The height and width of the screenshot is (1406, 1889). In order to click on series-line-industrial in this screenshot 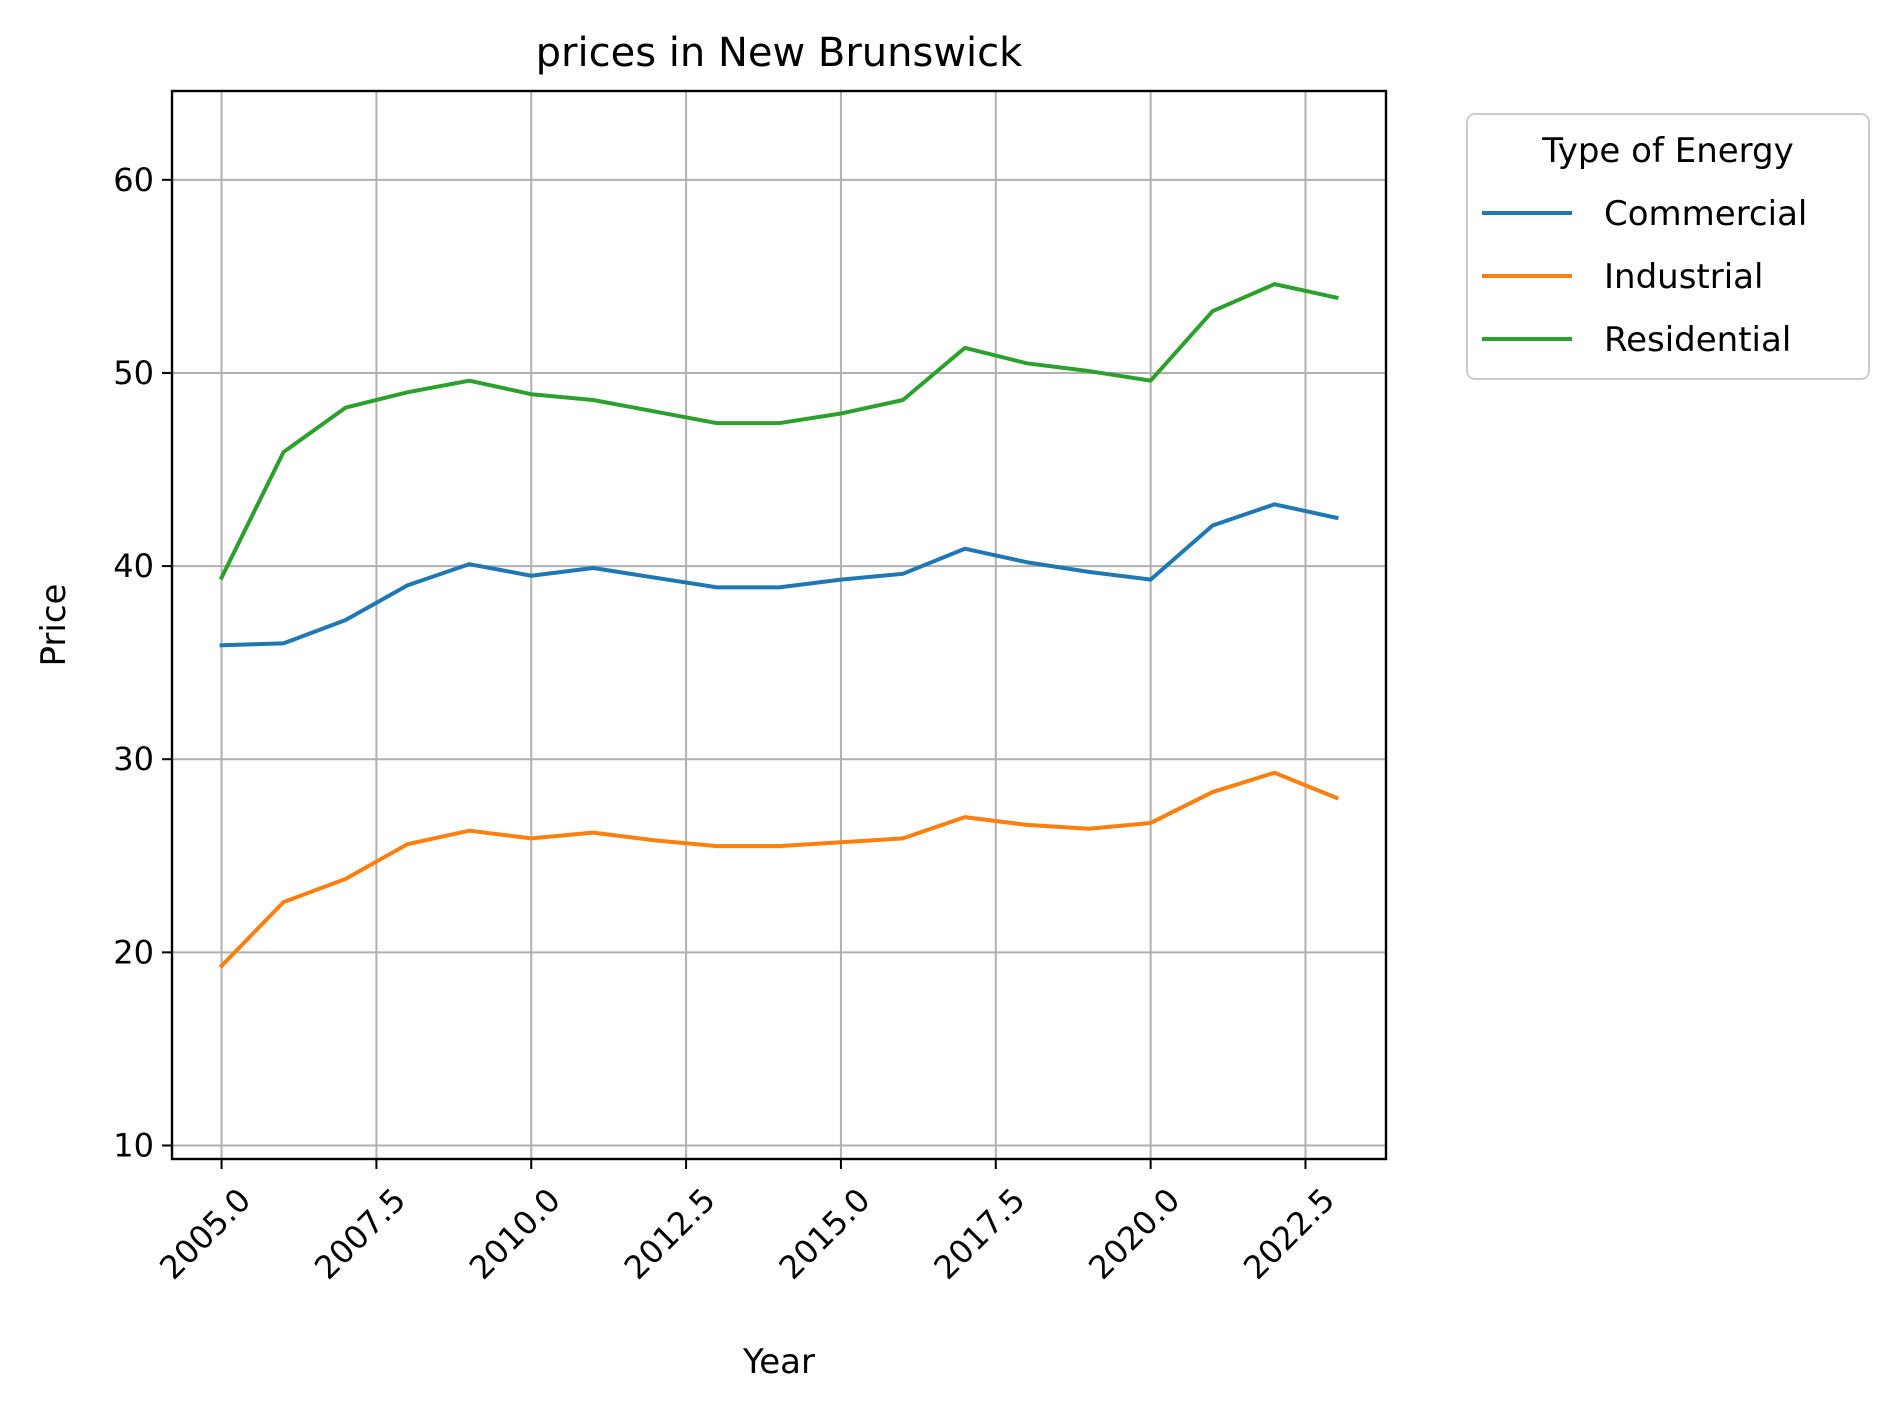, I will do `click(779, 869)`.